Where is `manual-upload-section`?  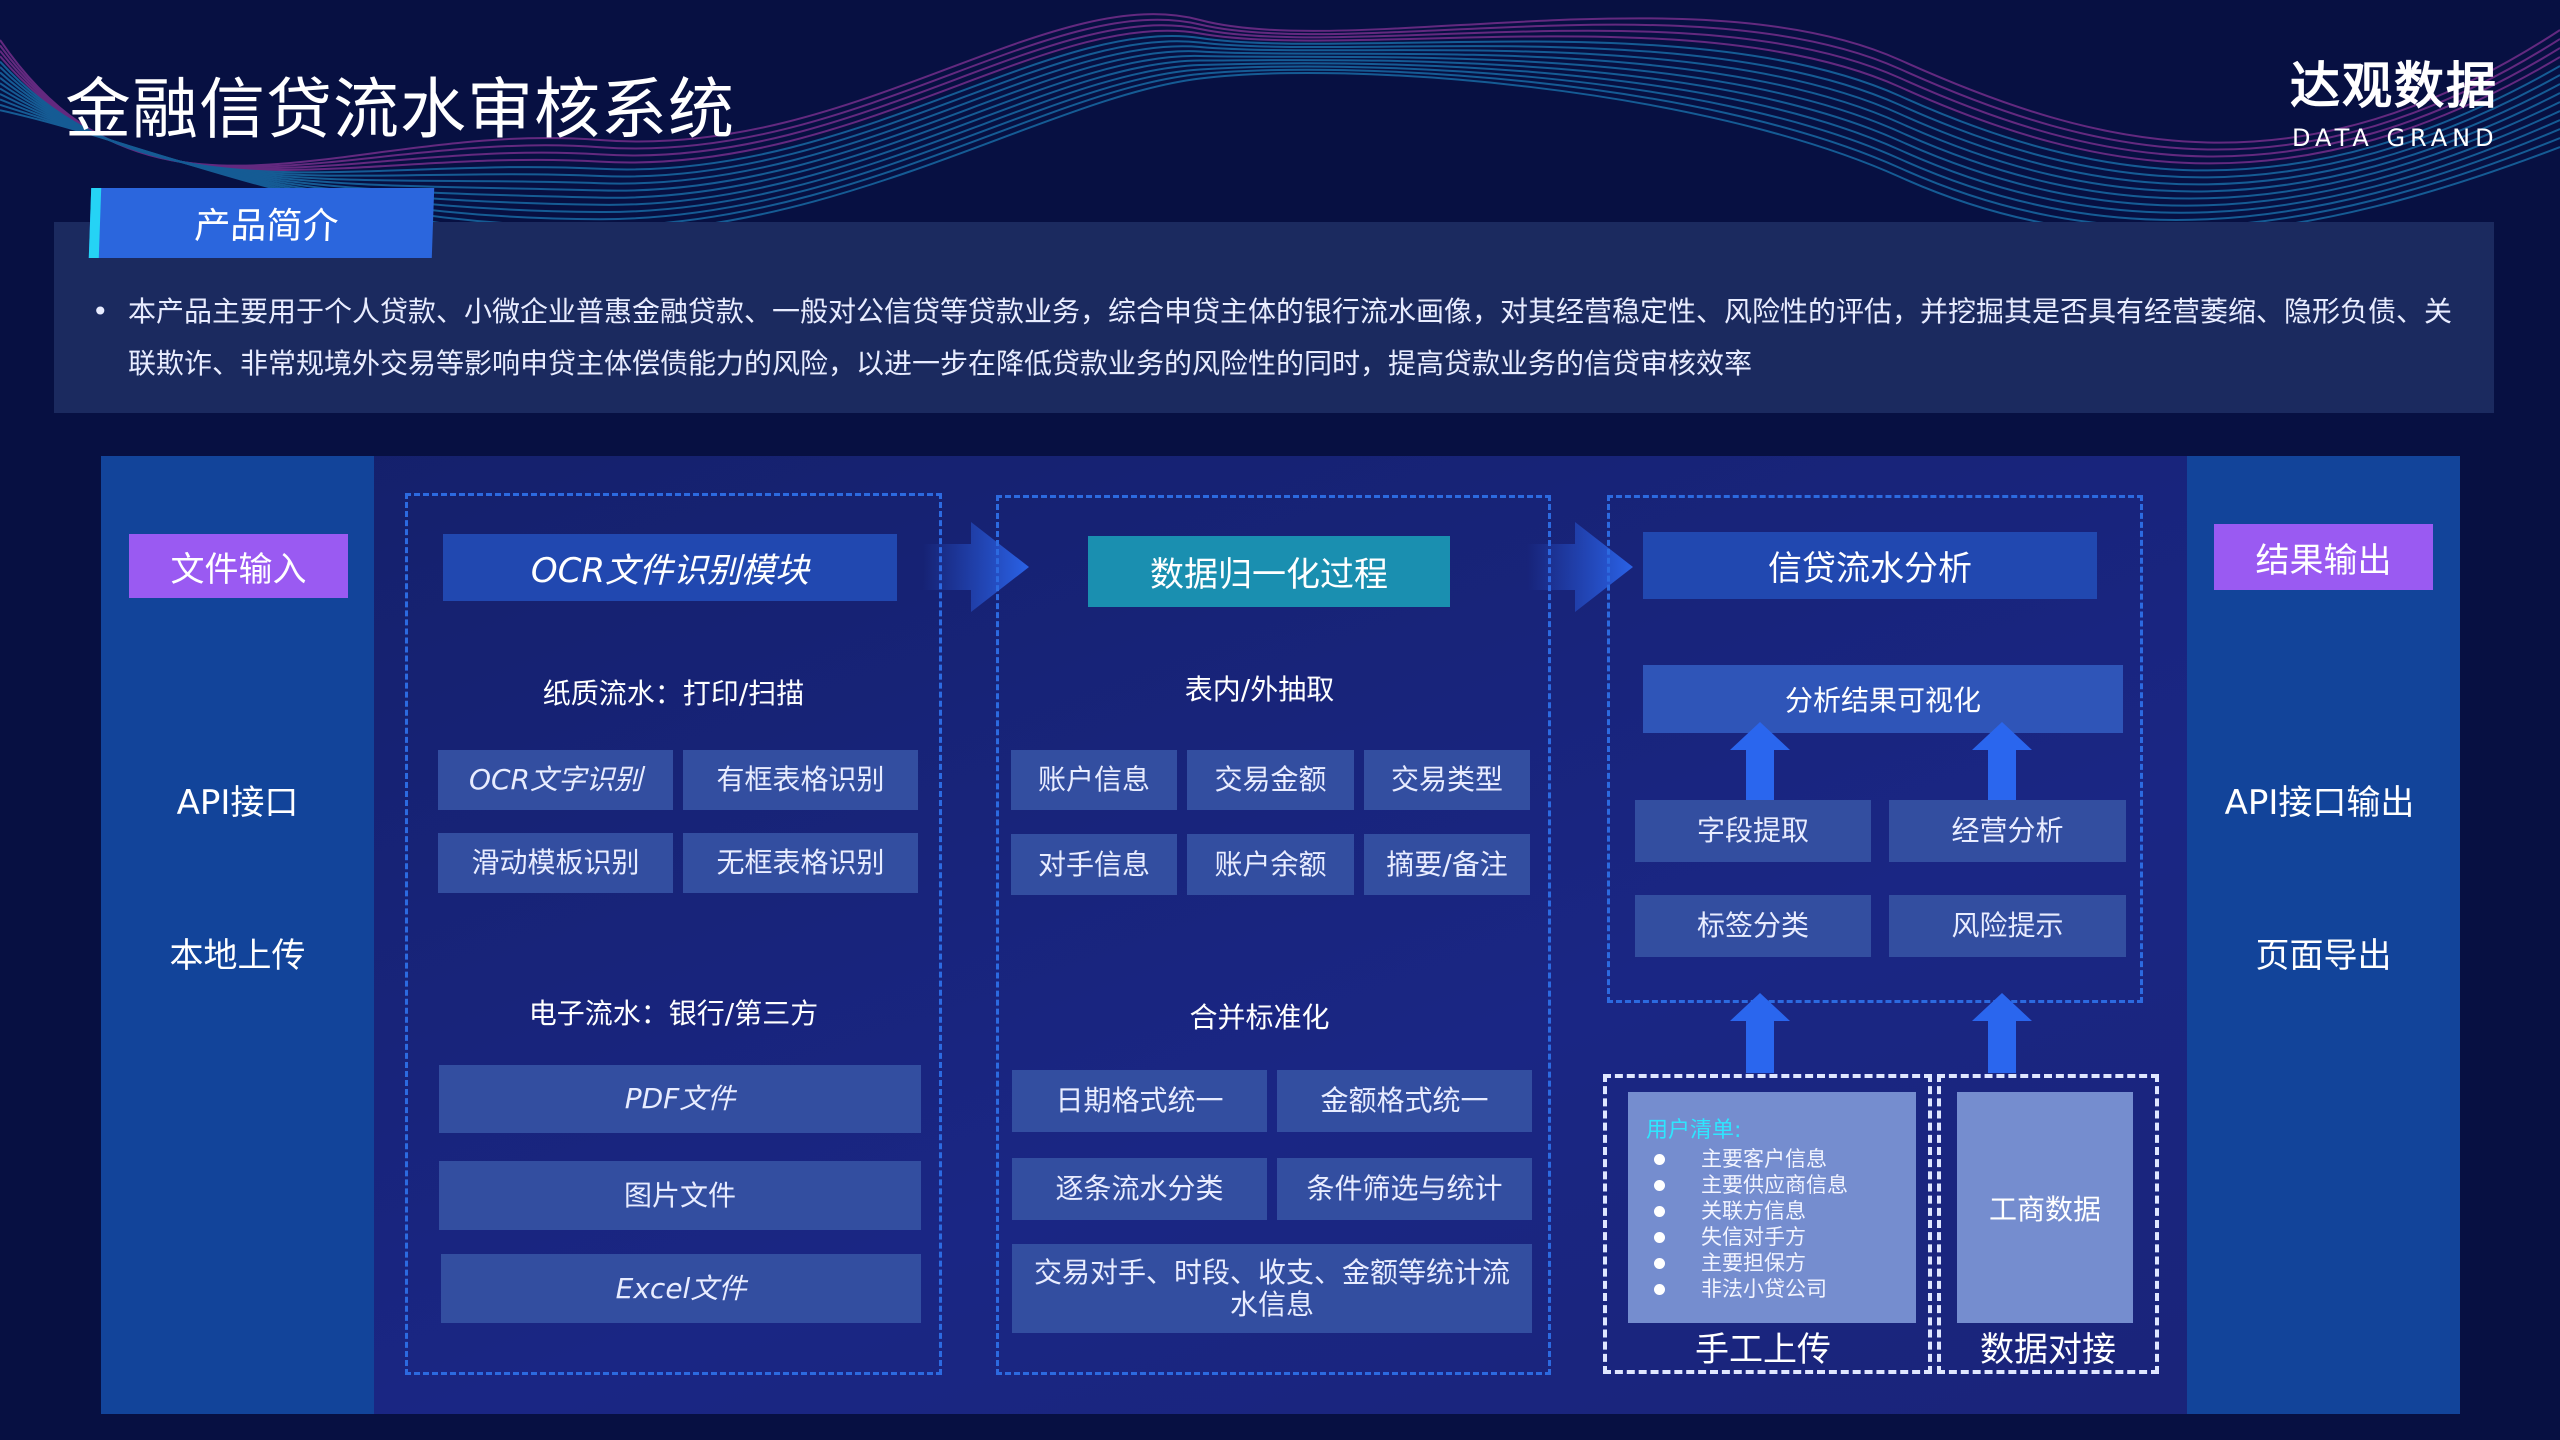
manual-upload-section is located at coordinates (1767, 1224).